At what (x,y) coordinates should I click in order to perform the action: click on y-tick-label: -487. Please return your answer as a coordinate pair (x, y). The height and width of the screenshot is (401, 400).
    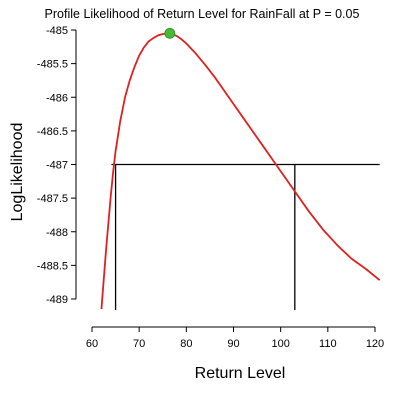
    Looking at the image, I should click on (57, 166).